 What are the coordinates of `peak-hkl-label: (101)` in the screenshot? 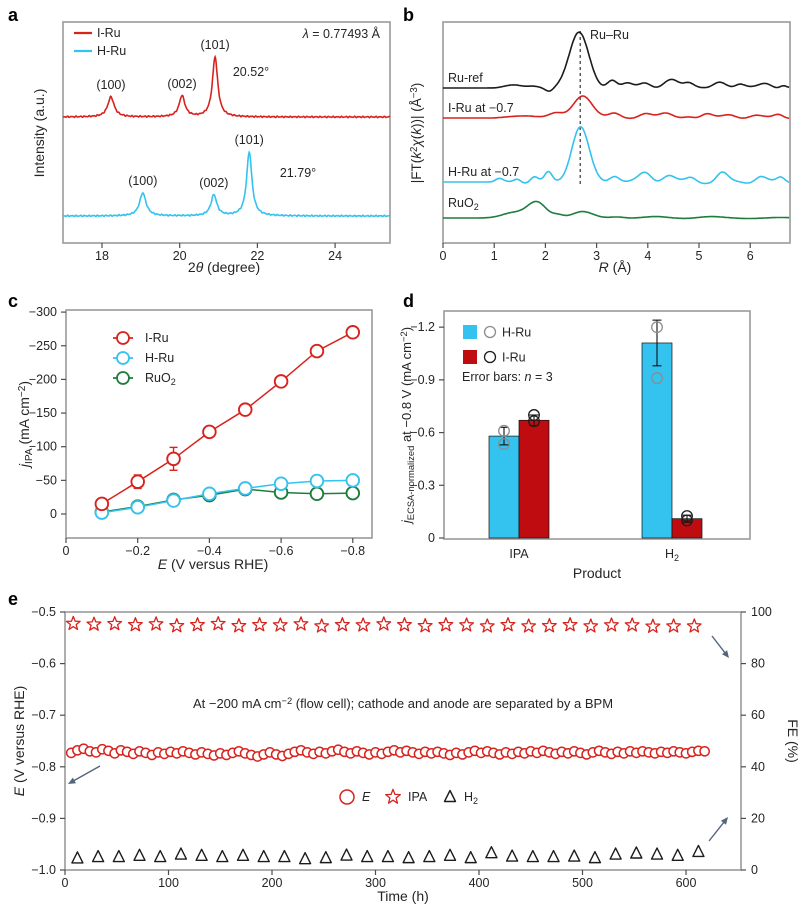 It's located at (214, 45).